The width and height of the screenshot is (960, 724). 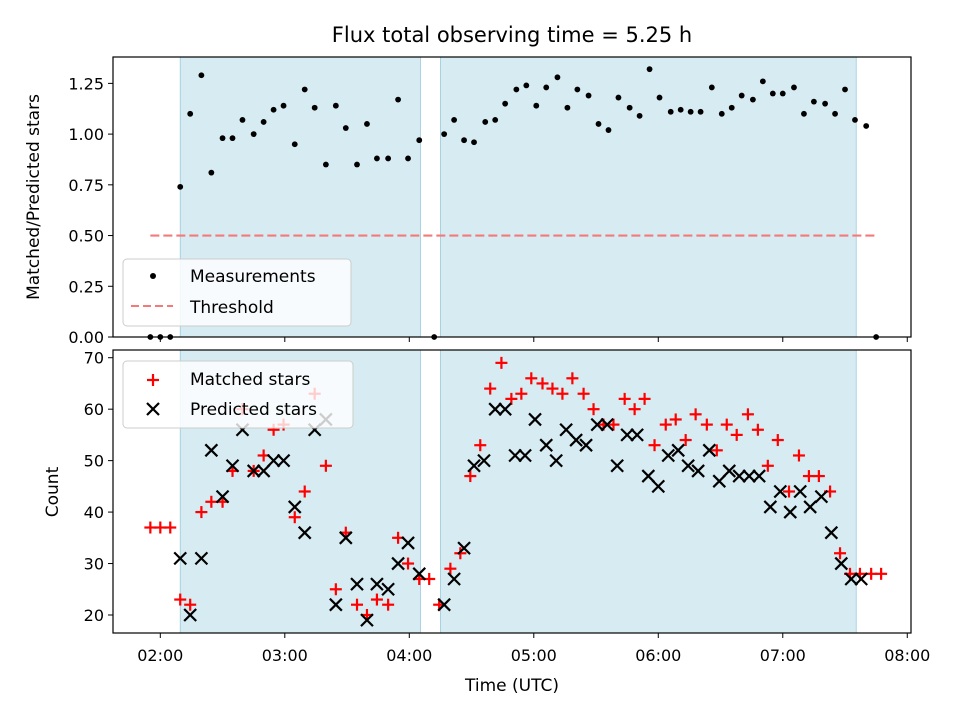 I want to click on y-tick-label: 0.75, so click(x=86, y=185).